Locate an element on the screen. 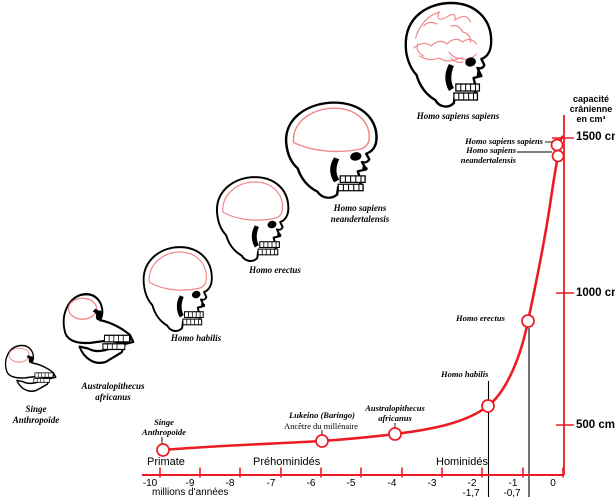 Image resolution: width=615 pixels, height=502 pixels. skull-caption-homo-habilis: Homo habilis is located at coordinates (196, 338).